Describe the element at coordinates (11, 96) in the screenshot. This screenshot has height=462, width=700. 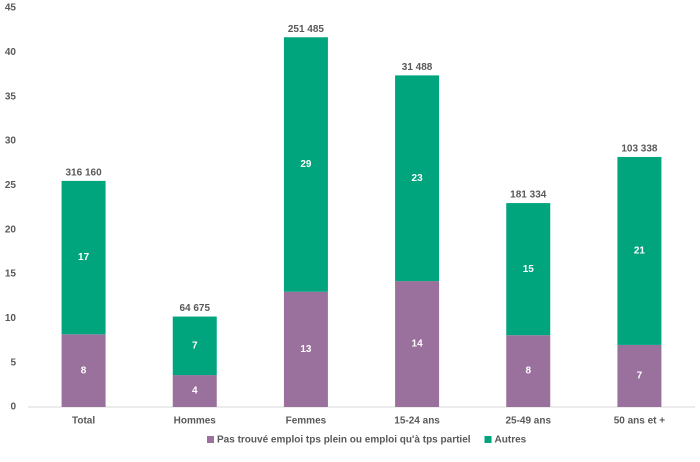
I see `y-tick-label: 35` at that location.